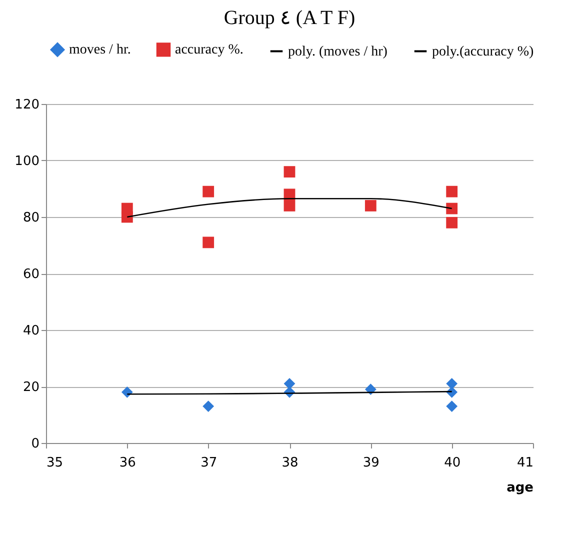  Describe the element at coordinates (452, 463) in the screenshot. I see `x-tick-label: 40` at that location.